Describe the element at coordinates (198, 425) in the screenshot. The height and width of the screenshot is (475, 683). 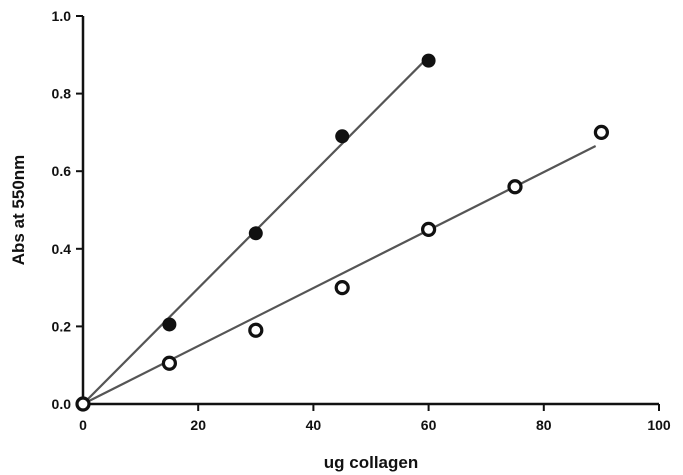
I see `x-tick-label: 20` at that location.